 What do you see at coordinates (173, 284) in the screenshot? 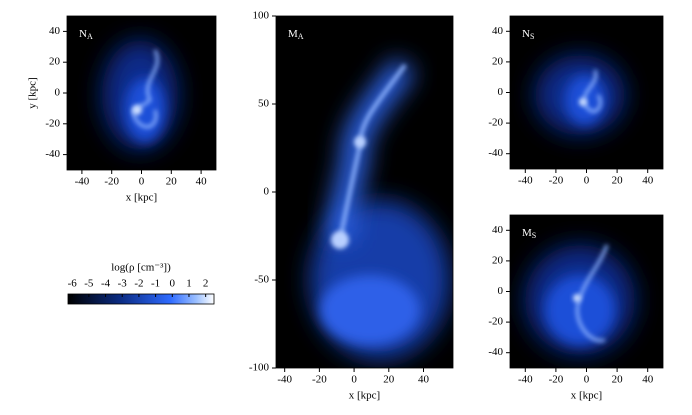
I see `colorbar-tick-label: 0` at bounding box center [173, 284].